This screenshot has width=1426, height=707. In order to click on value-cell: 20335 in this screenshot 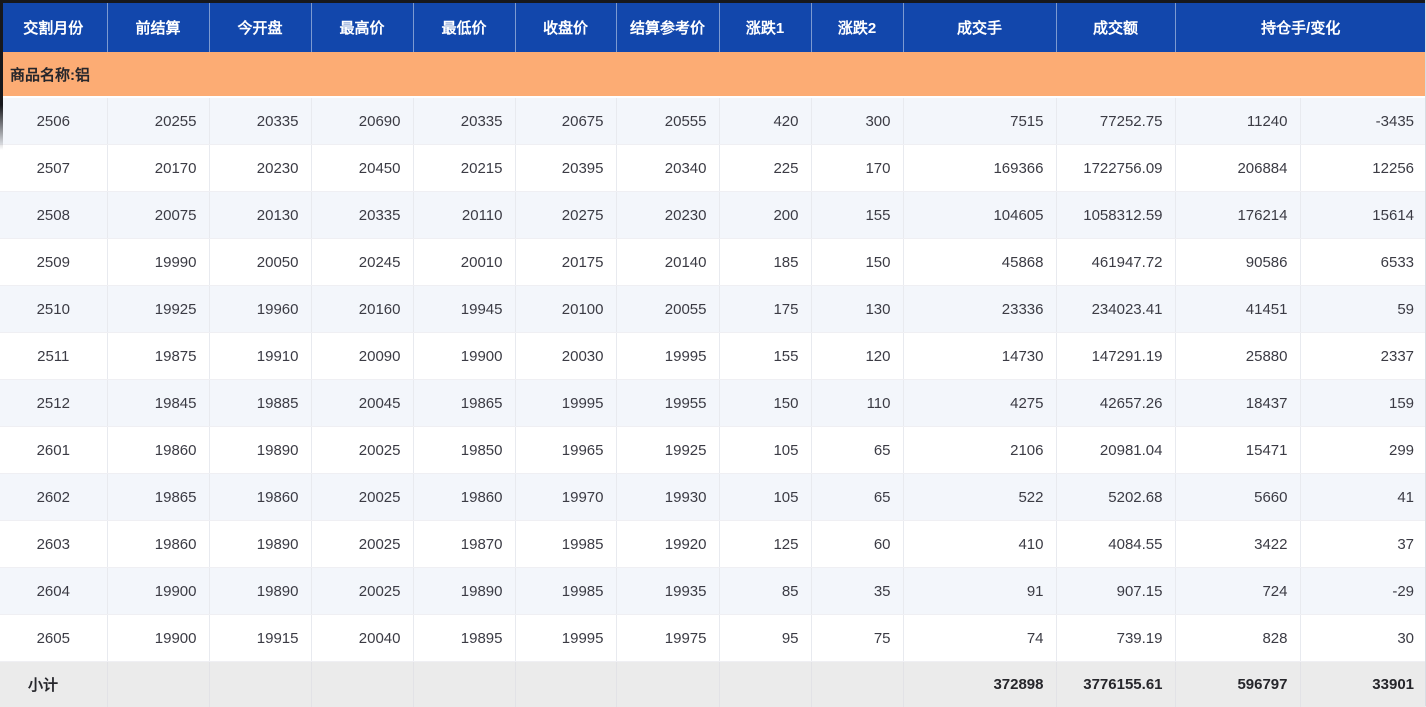, I will do `click(362, 215)`.